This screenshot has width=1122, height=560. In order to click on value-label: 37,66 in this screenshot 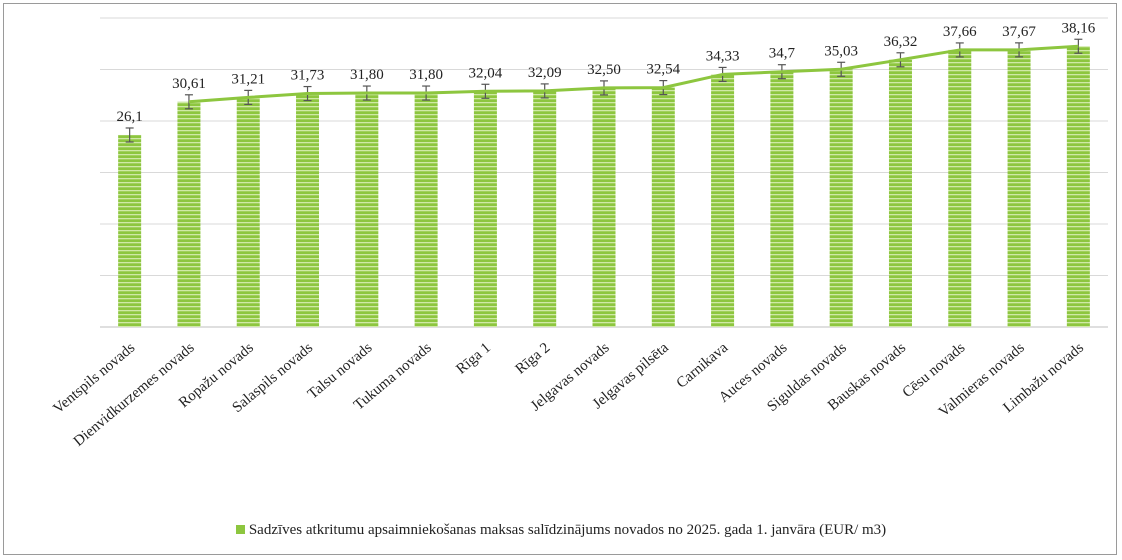, I will do `click(960, 32)`.